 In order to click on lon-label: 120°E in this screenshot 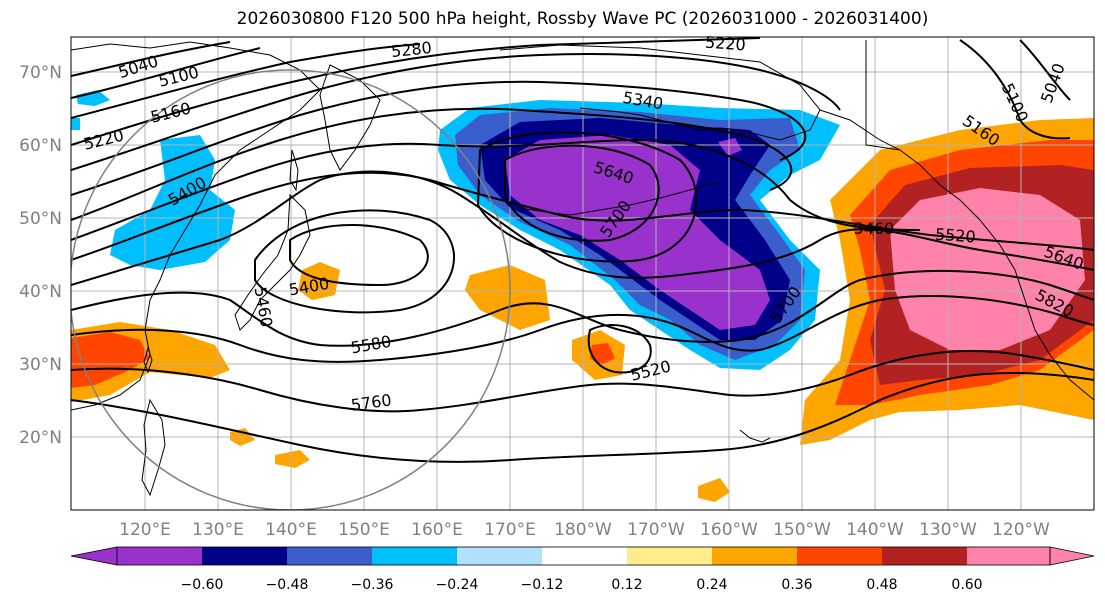, I will do `click(145, 530)`.